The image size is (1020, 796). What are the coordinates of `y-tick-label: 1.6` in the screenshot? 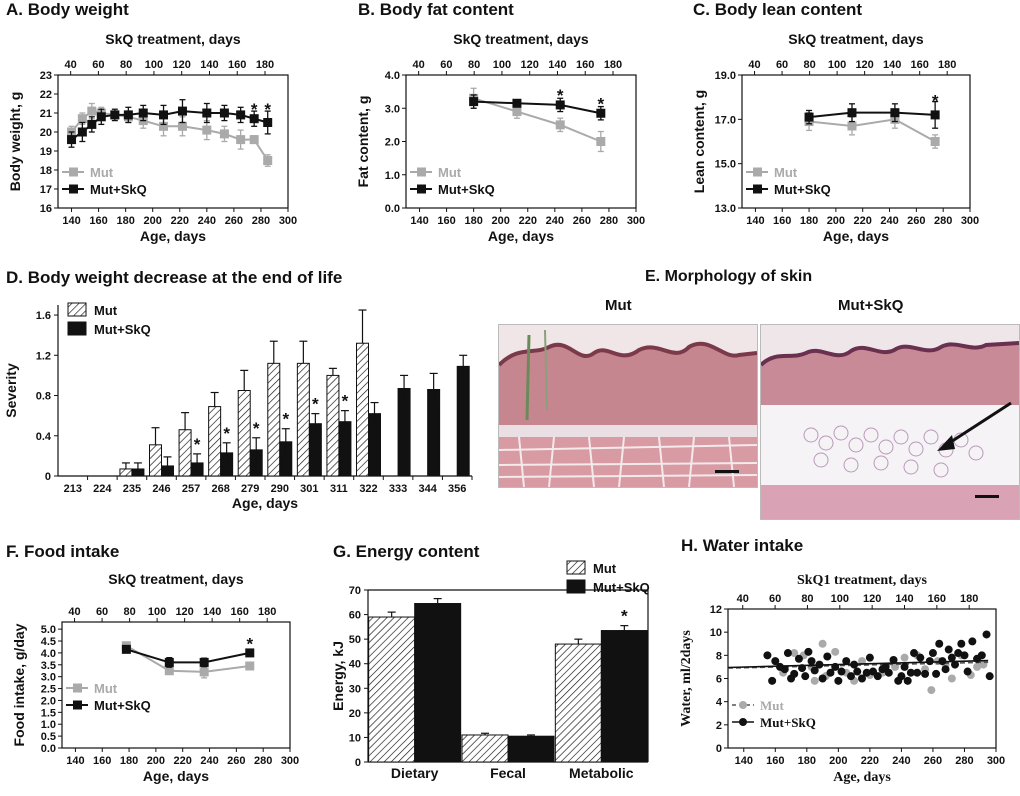 It's located at (43, 316).